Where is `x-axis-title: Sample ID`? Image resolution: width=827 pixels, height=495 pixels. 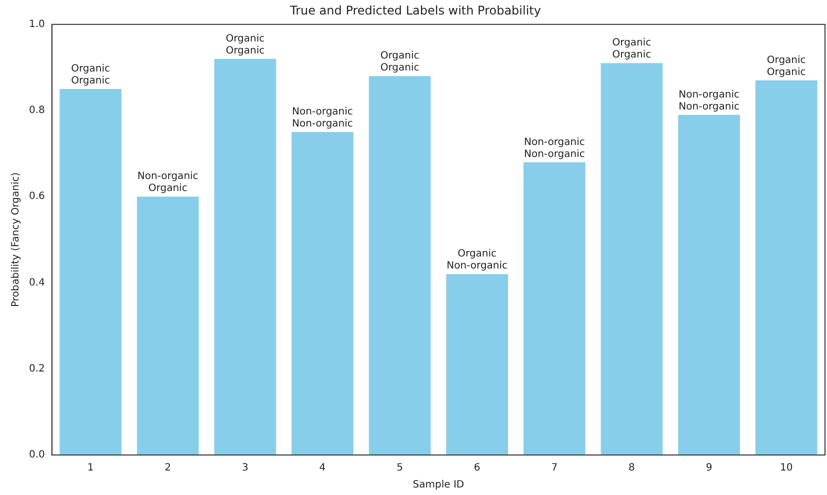 x-axis-title: Sample ID is located at coordinates (438, 485).